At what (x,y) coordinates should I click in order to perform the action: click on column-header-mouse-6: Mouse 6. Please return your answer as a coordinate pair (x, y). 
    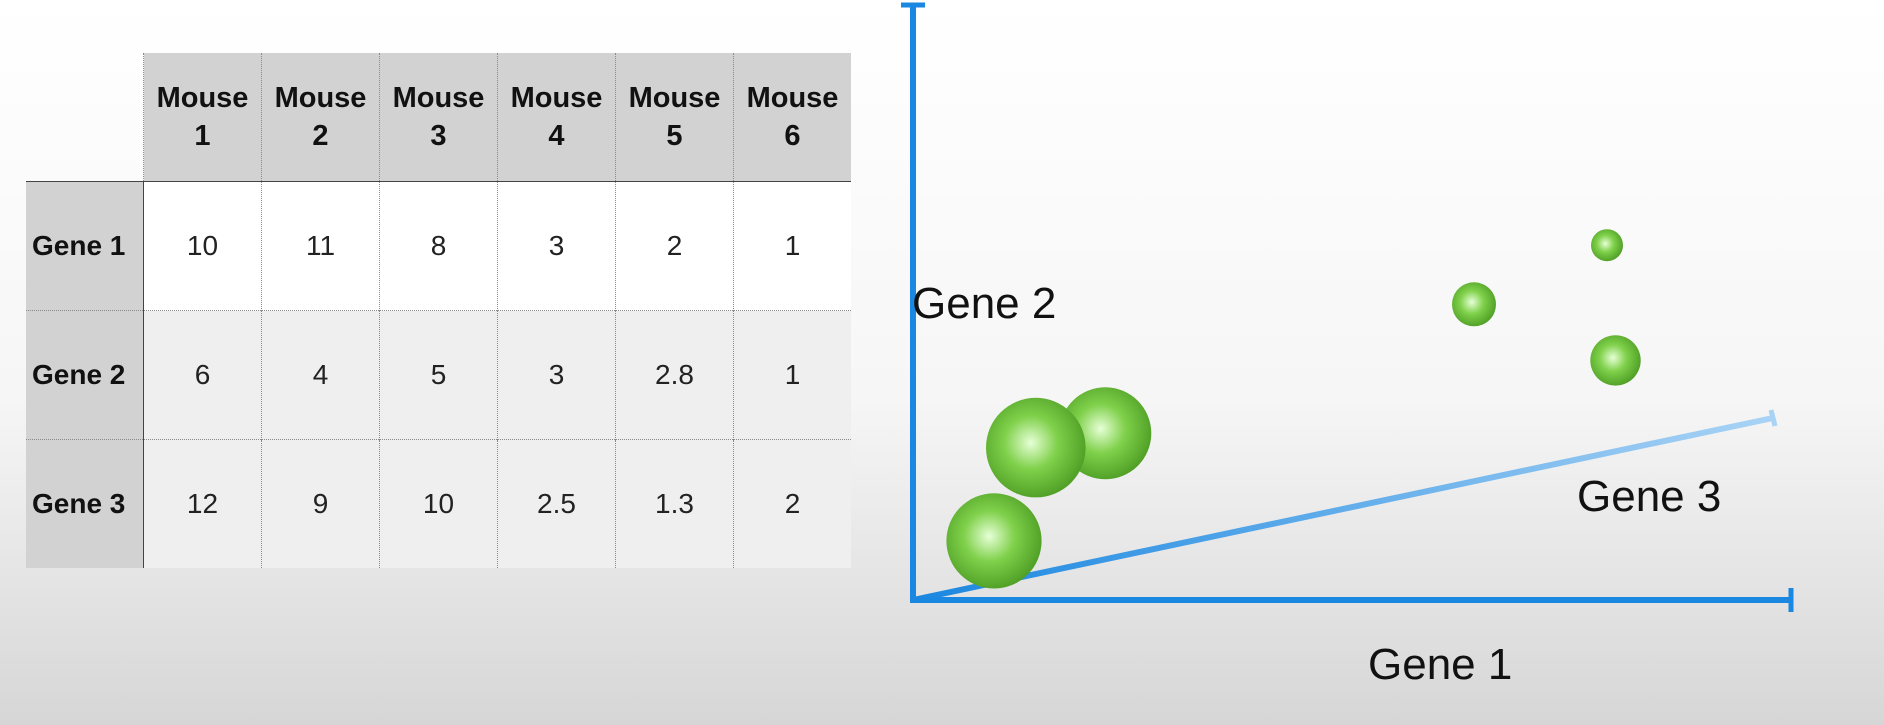
    Looking at the image, I should click on (792, 117).